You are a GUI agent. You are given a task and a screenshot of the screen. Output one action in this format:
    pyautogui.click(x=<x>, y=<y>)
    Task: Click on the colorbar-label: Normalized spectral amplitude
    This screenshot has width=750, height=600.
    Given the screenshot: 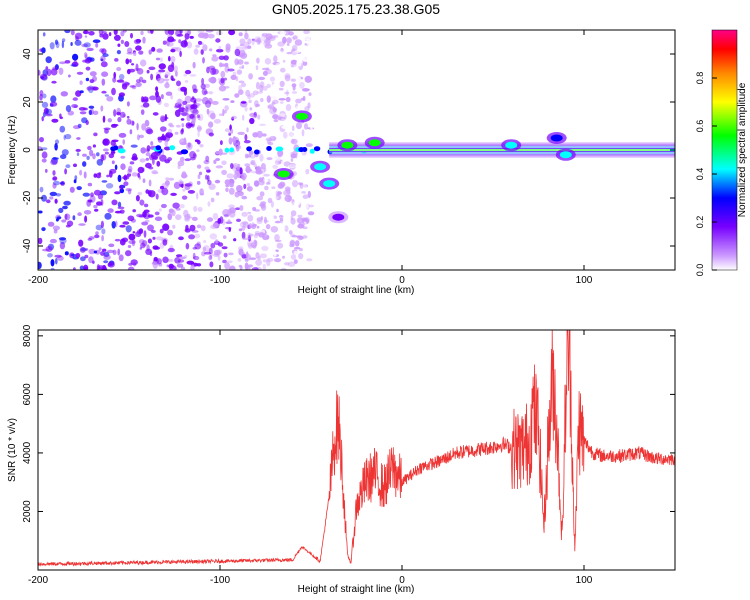 What is the action you would take?
    pyautogui.click(x=742, y=149)
    